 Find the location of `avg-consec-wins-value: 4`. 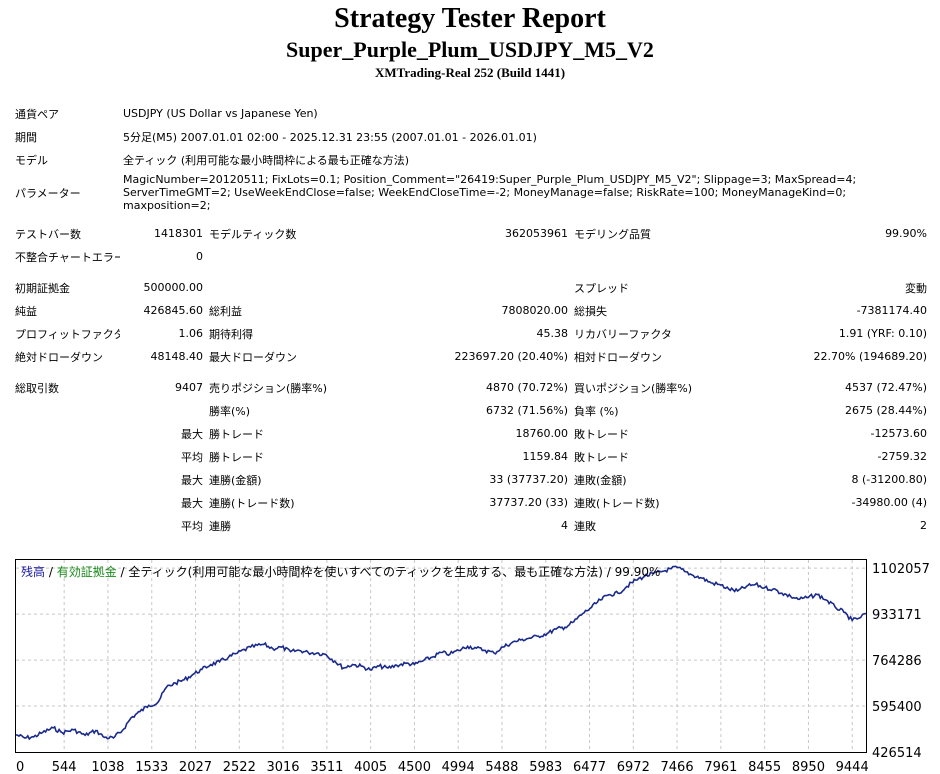

avg-consec-wins-value: 4 is located at coordinates (564, 525).